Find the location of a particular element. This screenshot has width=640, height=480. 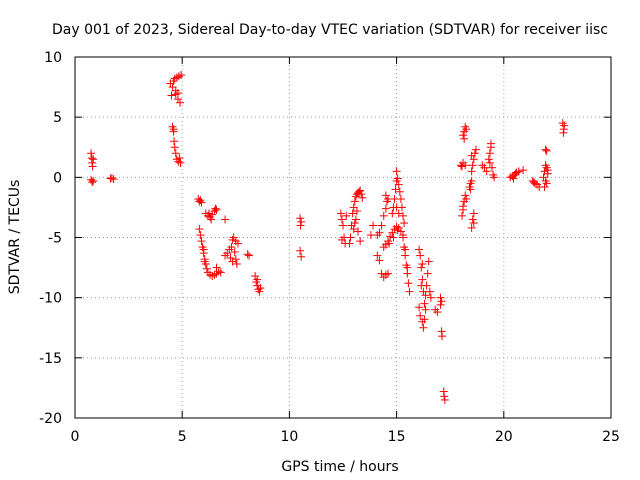

y-tick-label: 10 is located at coordinates (53, 58).